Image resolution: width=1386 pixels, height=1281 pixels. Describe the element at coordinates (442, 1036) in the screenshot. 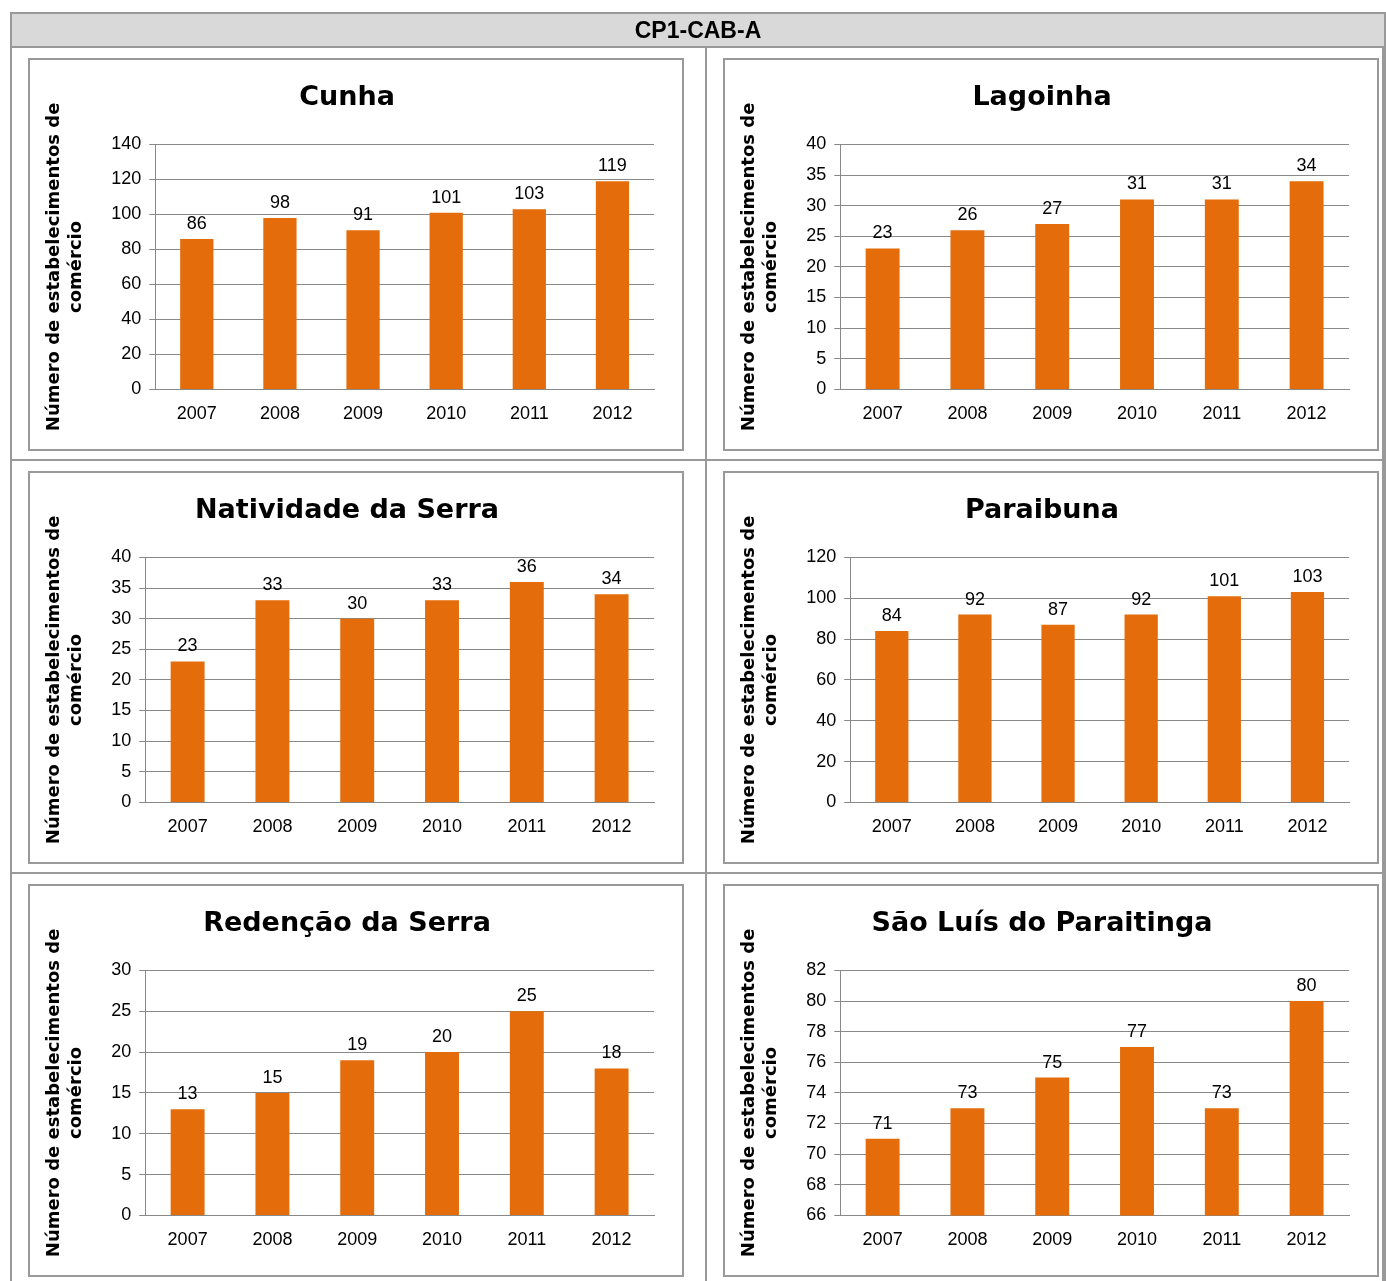

I see `data-label: 20` at that location.